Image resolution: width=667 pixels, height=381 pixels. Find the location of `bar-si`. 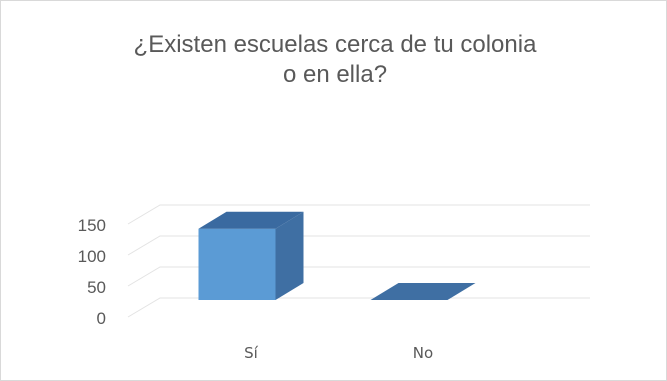

bar-si is located at coordinates (251, 255).